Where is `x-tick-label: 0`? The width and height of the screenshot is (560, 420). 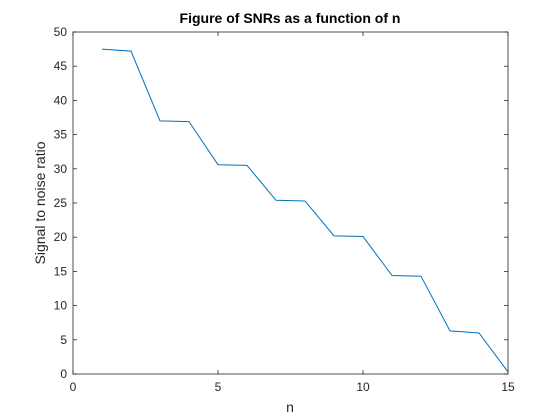 x-tick-label: 0 is located at coordinates (73, 387).